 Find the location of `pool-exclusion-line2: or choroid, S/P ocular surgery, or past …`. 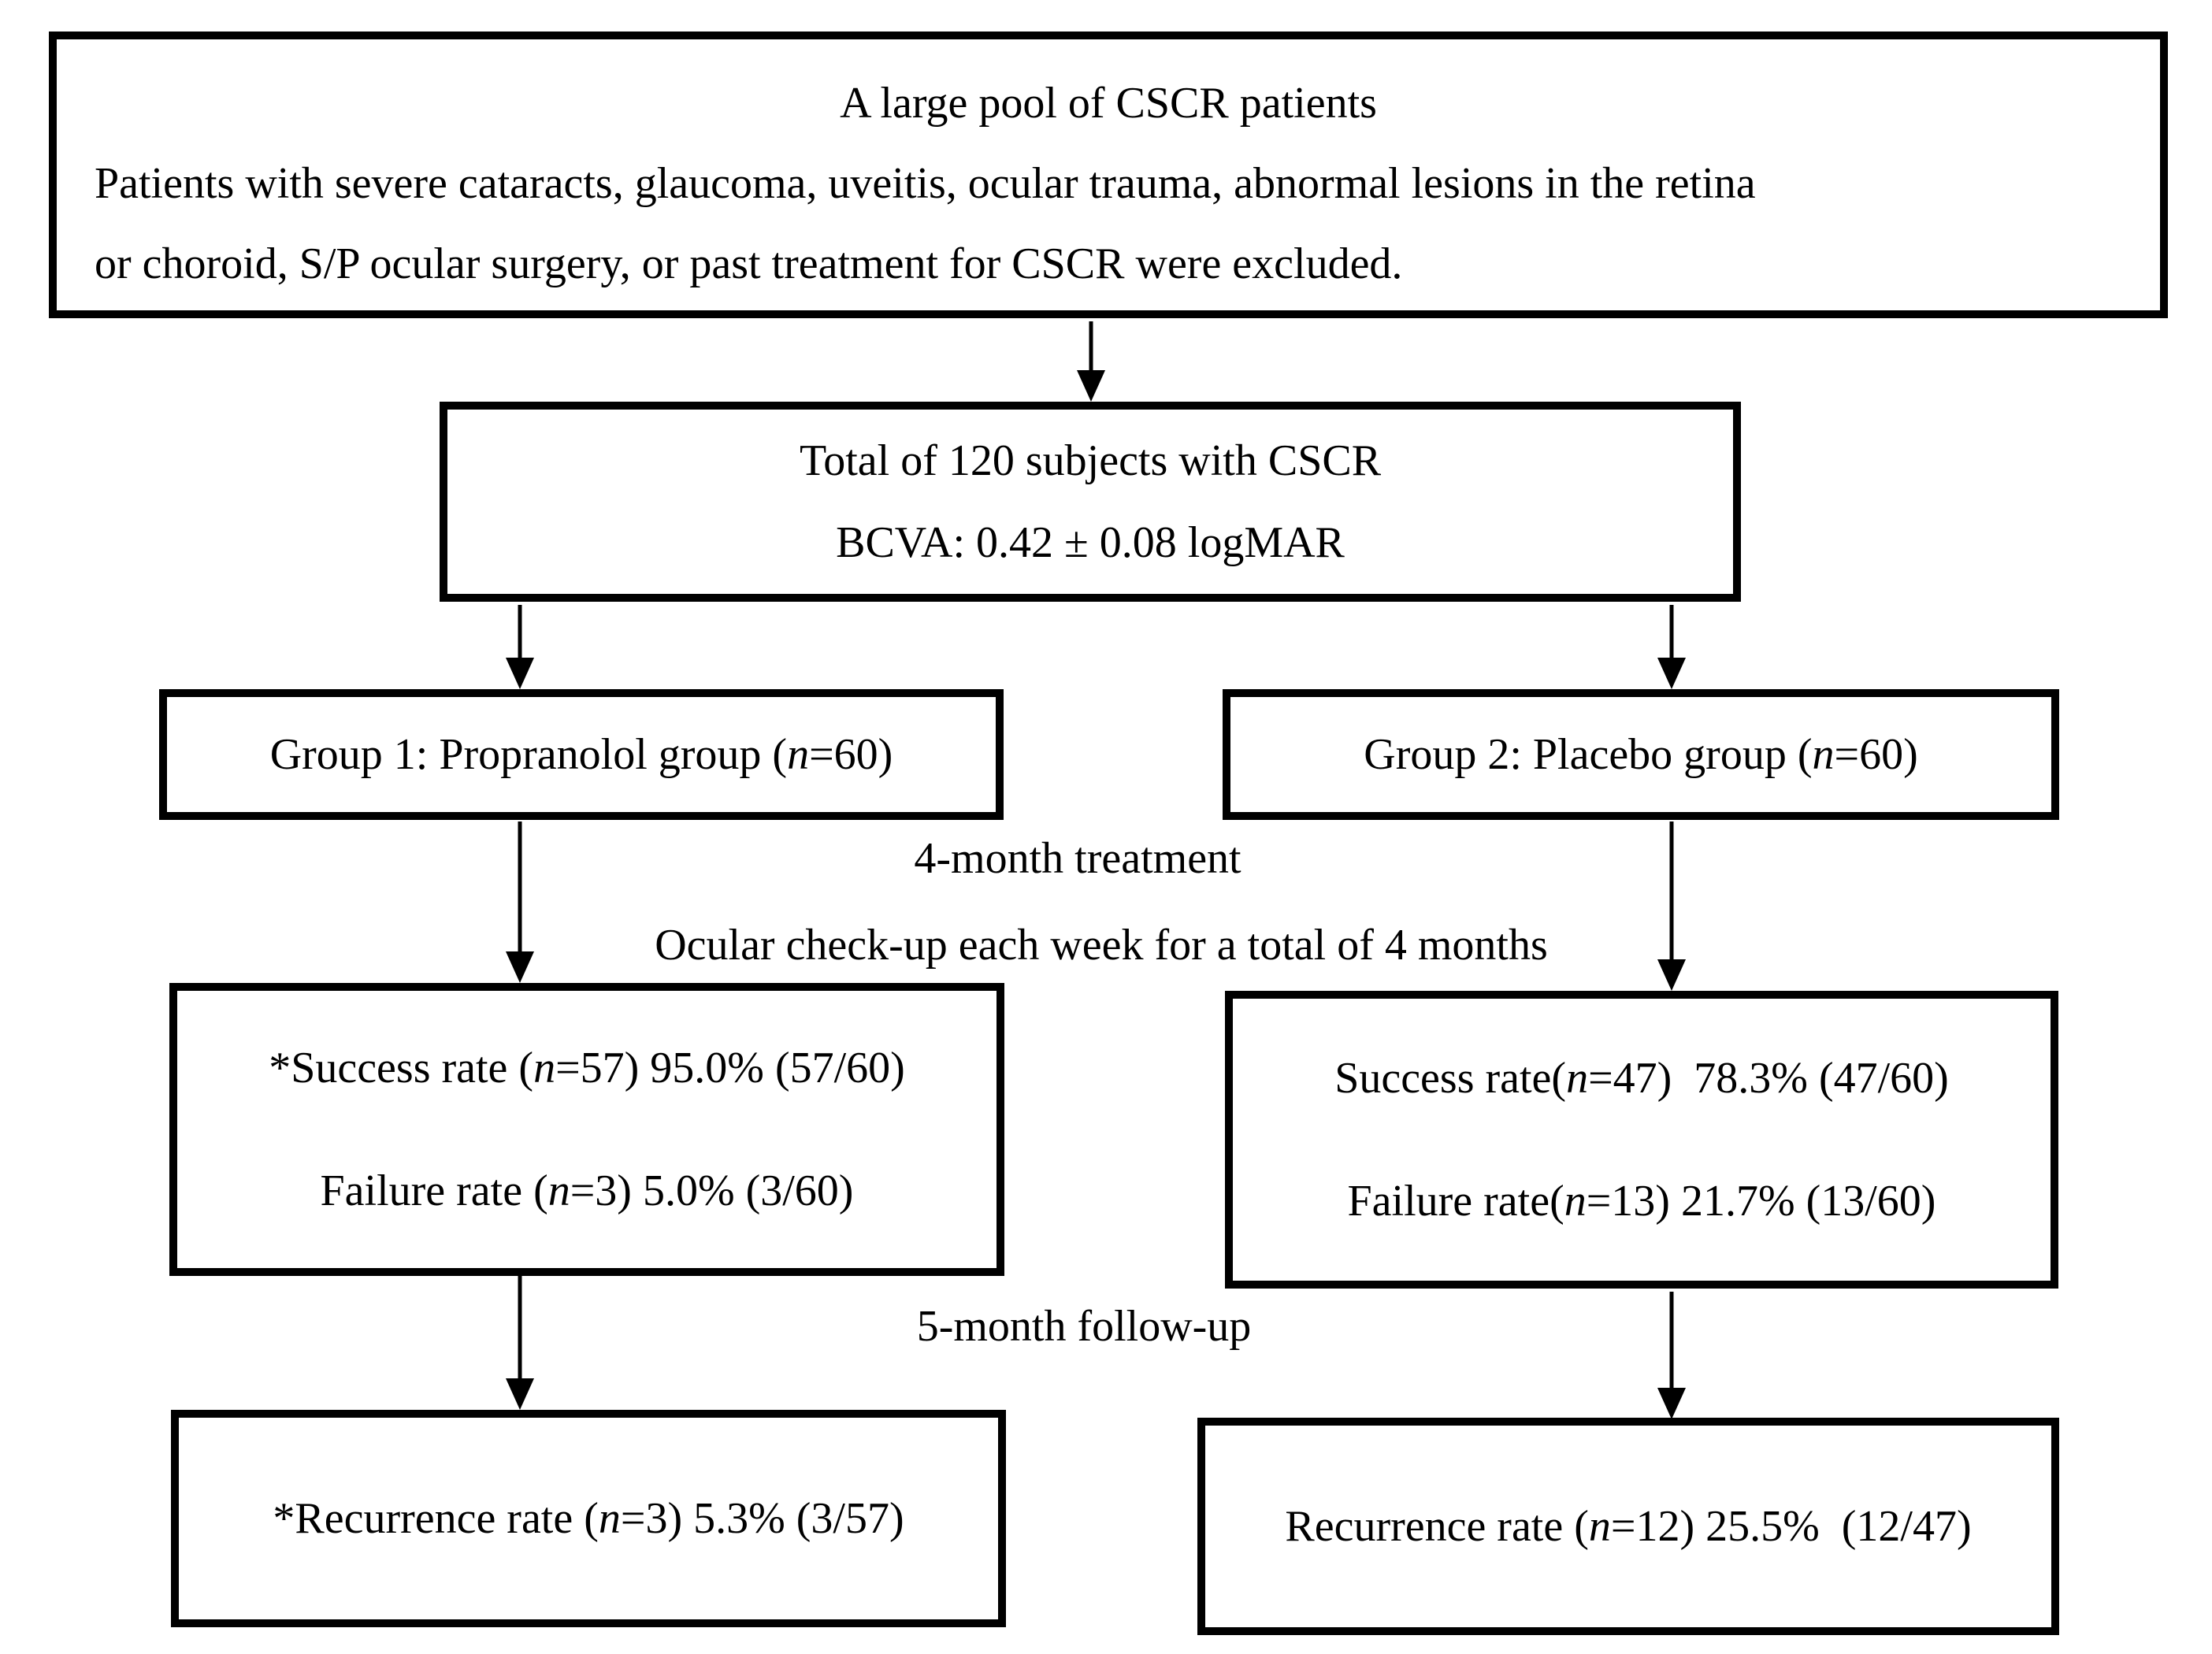

pool-exclusion-line2: or choroid, S/P ocular surgery, or past … is located at coordinates (749, 263).